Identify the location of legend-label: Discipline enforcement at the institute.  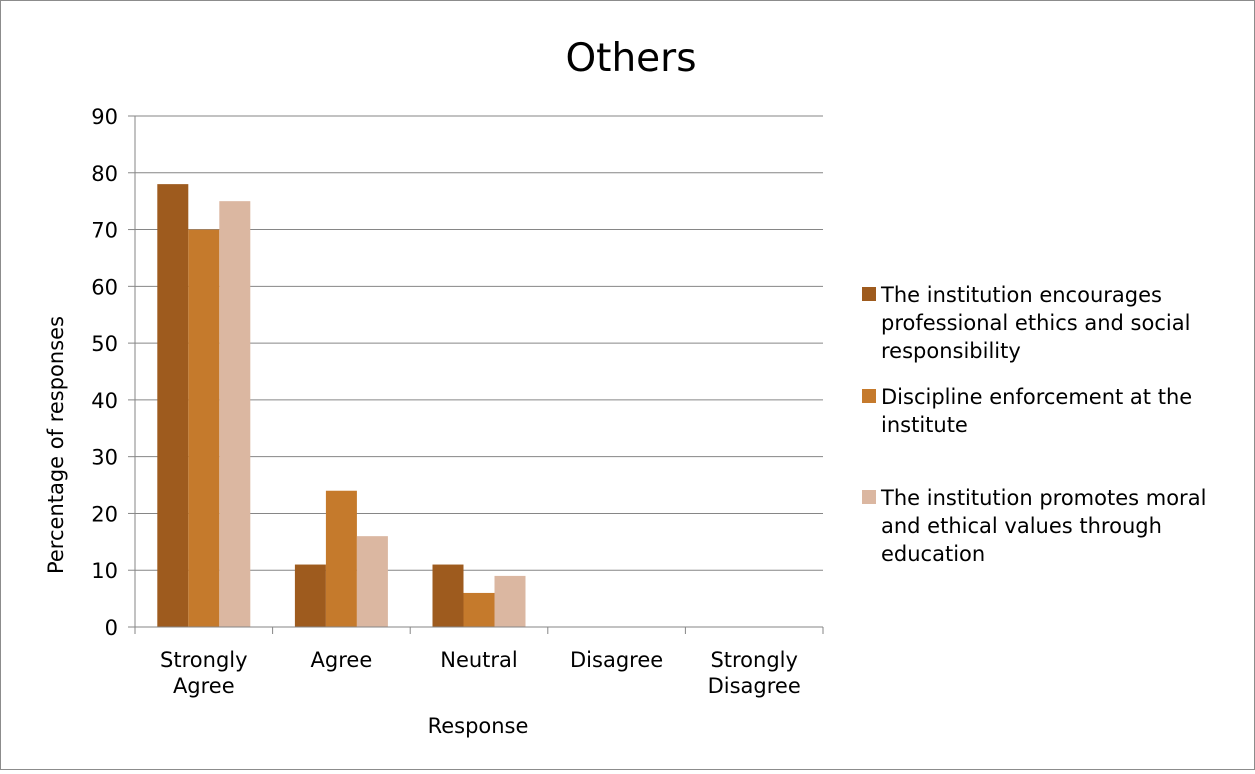
(1036, 411).